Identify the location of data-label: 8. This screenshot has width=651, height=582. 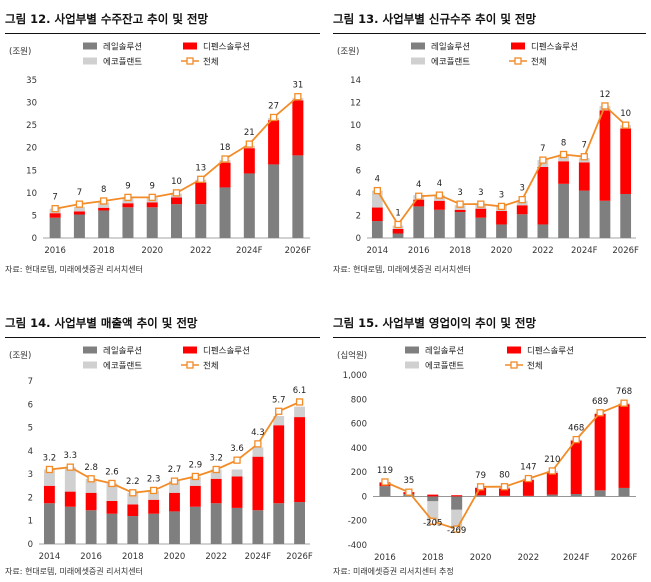
(103, 190).